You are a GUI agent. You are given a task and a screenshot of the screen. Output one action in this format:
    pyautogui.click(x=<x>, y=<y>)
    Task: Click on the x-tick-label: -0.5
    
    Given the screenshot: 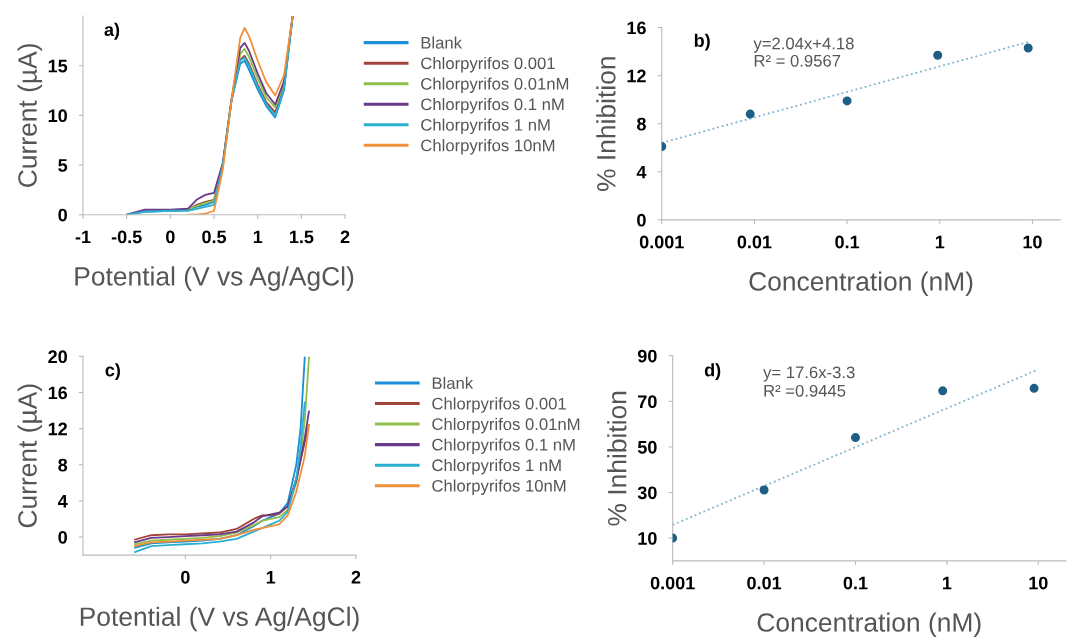 What is the action you would take?
    pyautogui.click(x=126, y=237)
    